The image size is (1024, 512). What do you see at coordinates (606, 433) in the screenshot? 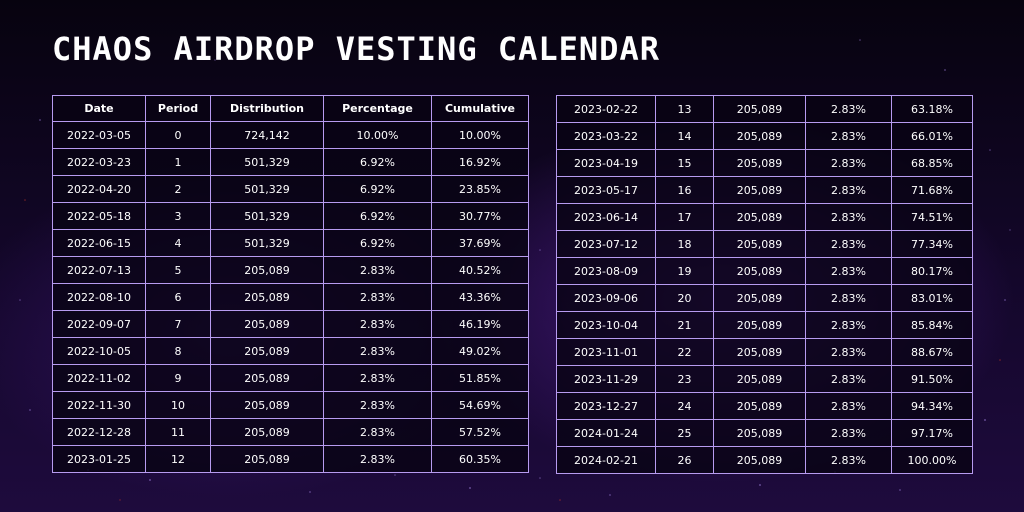
I see `date-cell: 2024-01-24` at bounding box center [606, 433].